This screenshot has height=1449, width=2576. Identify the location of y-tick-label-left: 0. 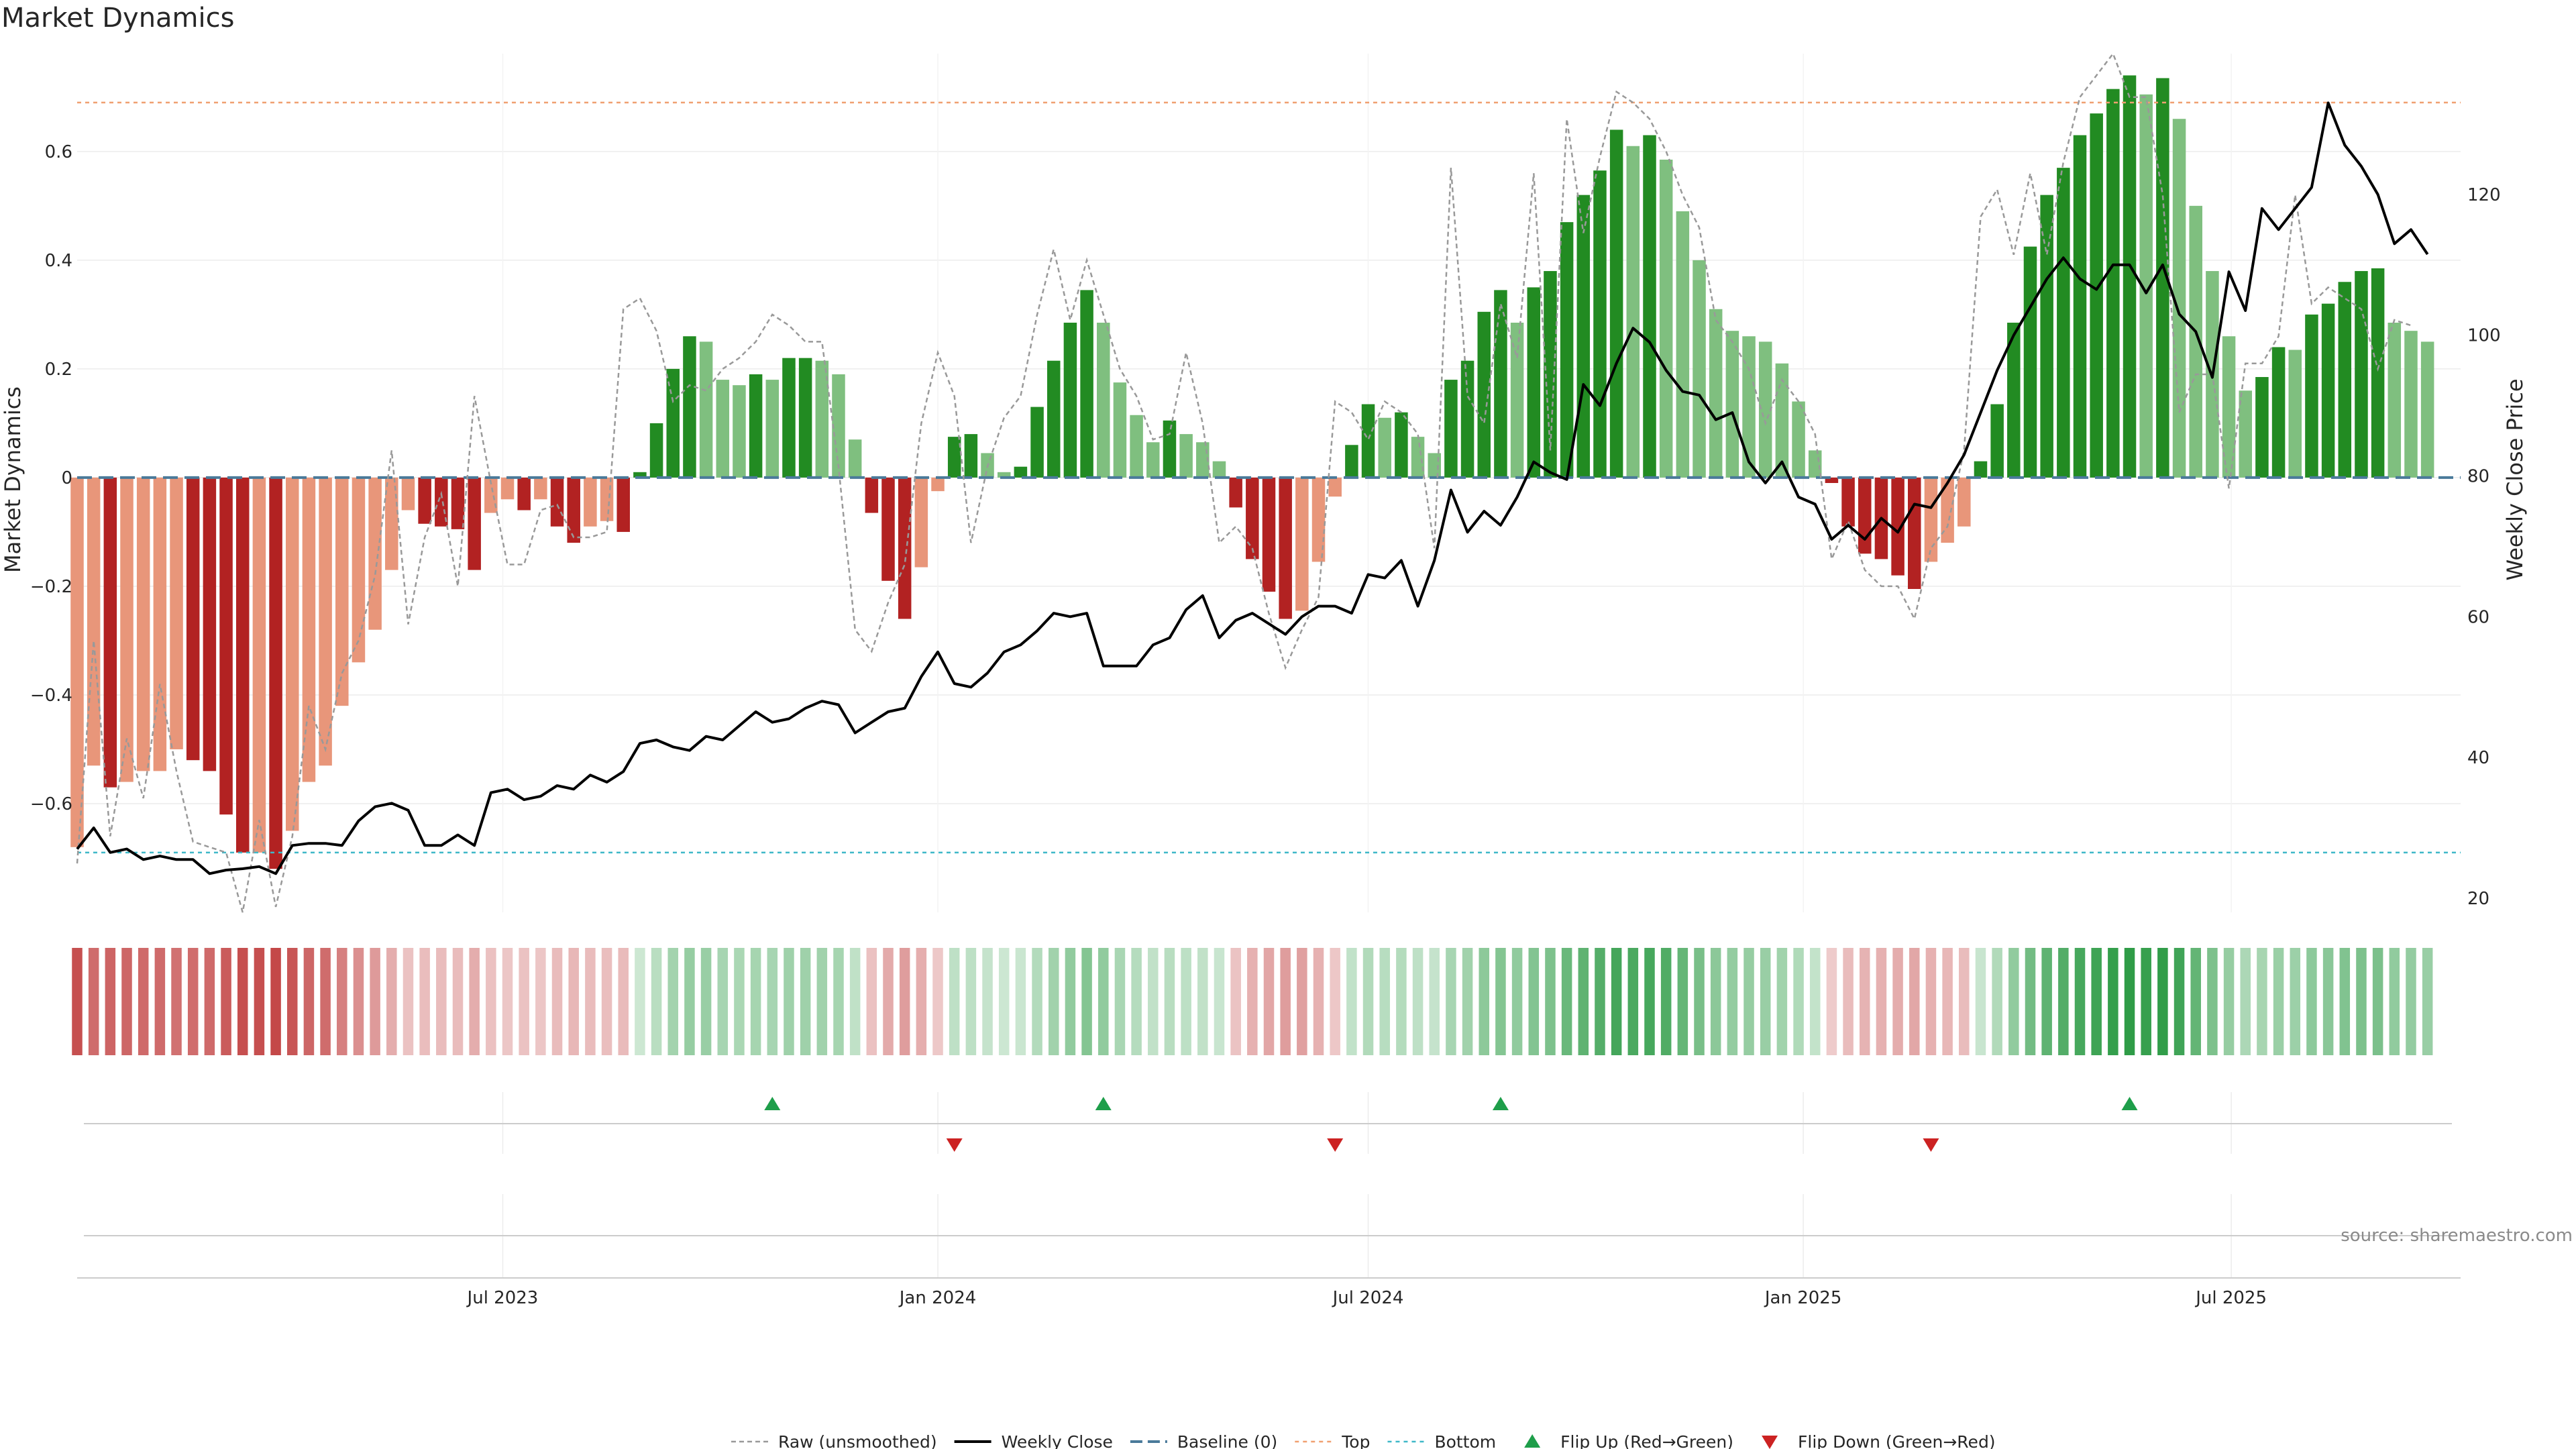
(66, 478).